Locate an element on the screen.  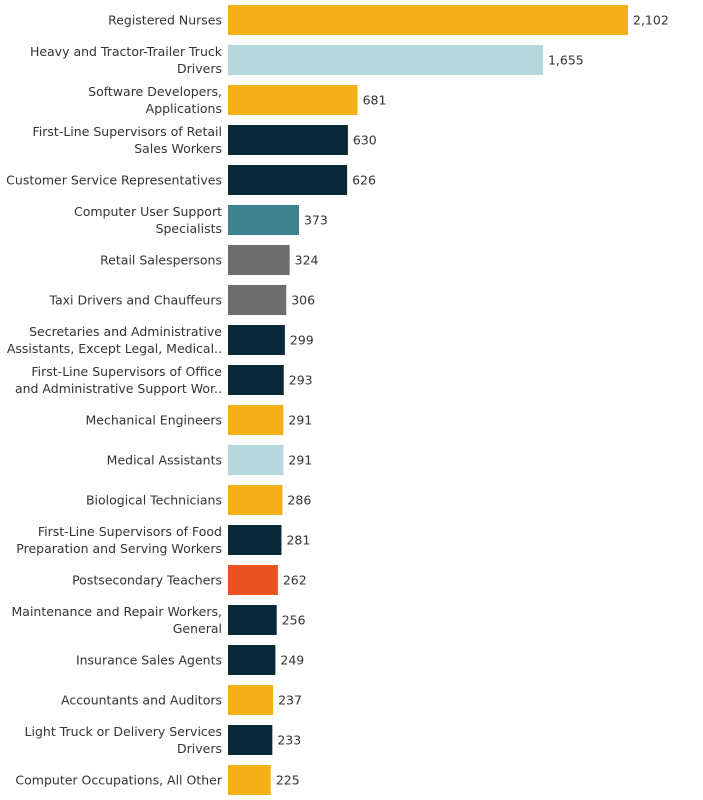
category-label-line: Preparation and Serving Workers is located at coordinates (119, 548).